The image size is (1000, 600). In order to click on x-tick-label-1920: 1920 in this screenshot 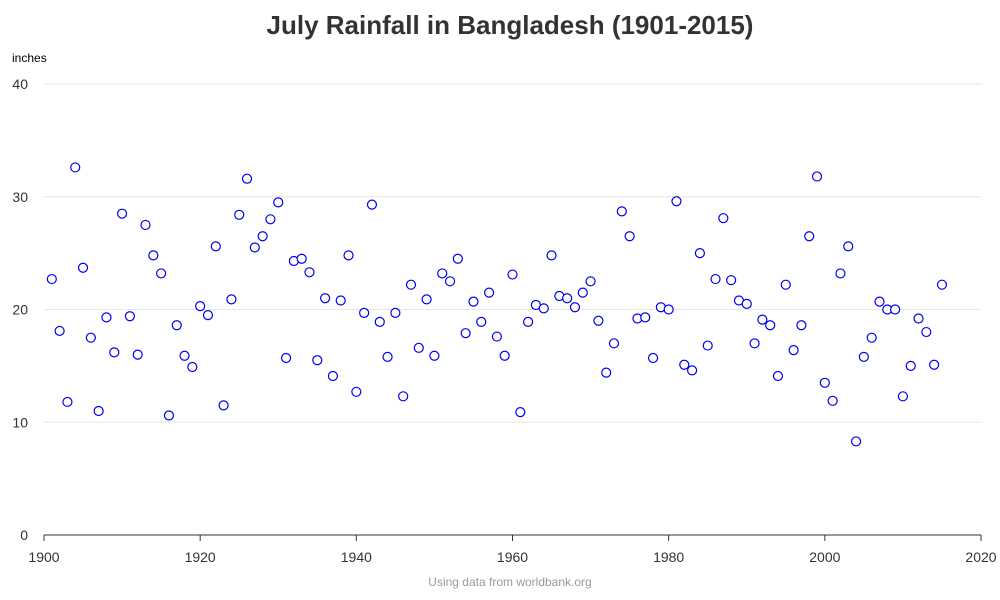, I will do `click(200, 557)`.